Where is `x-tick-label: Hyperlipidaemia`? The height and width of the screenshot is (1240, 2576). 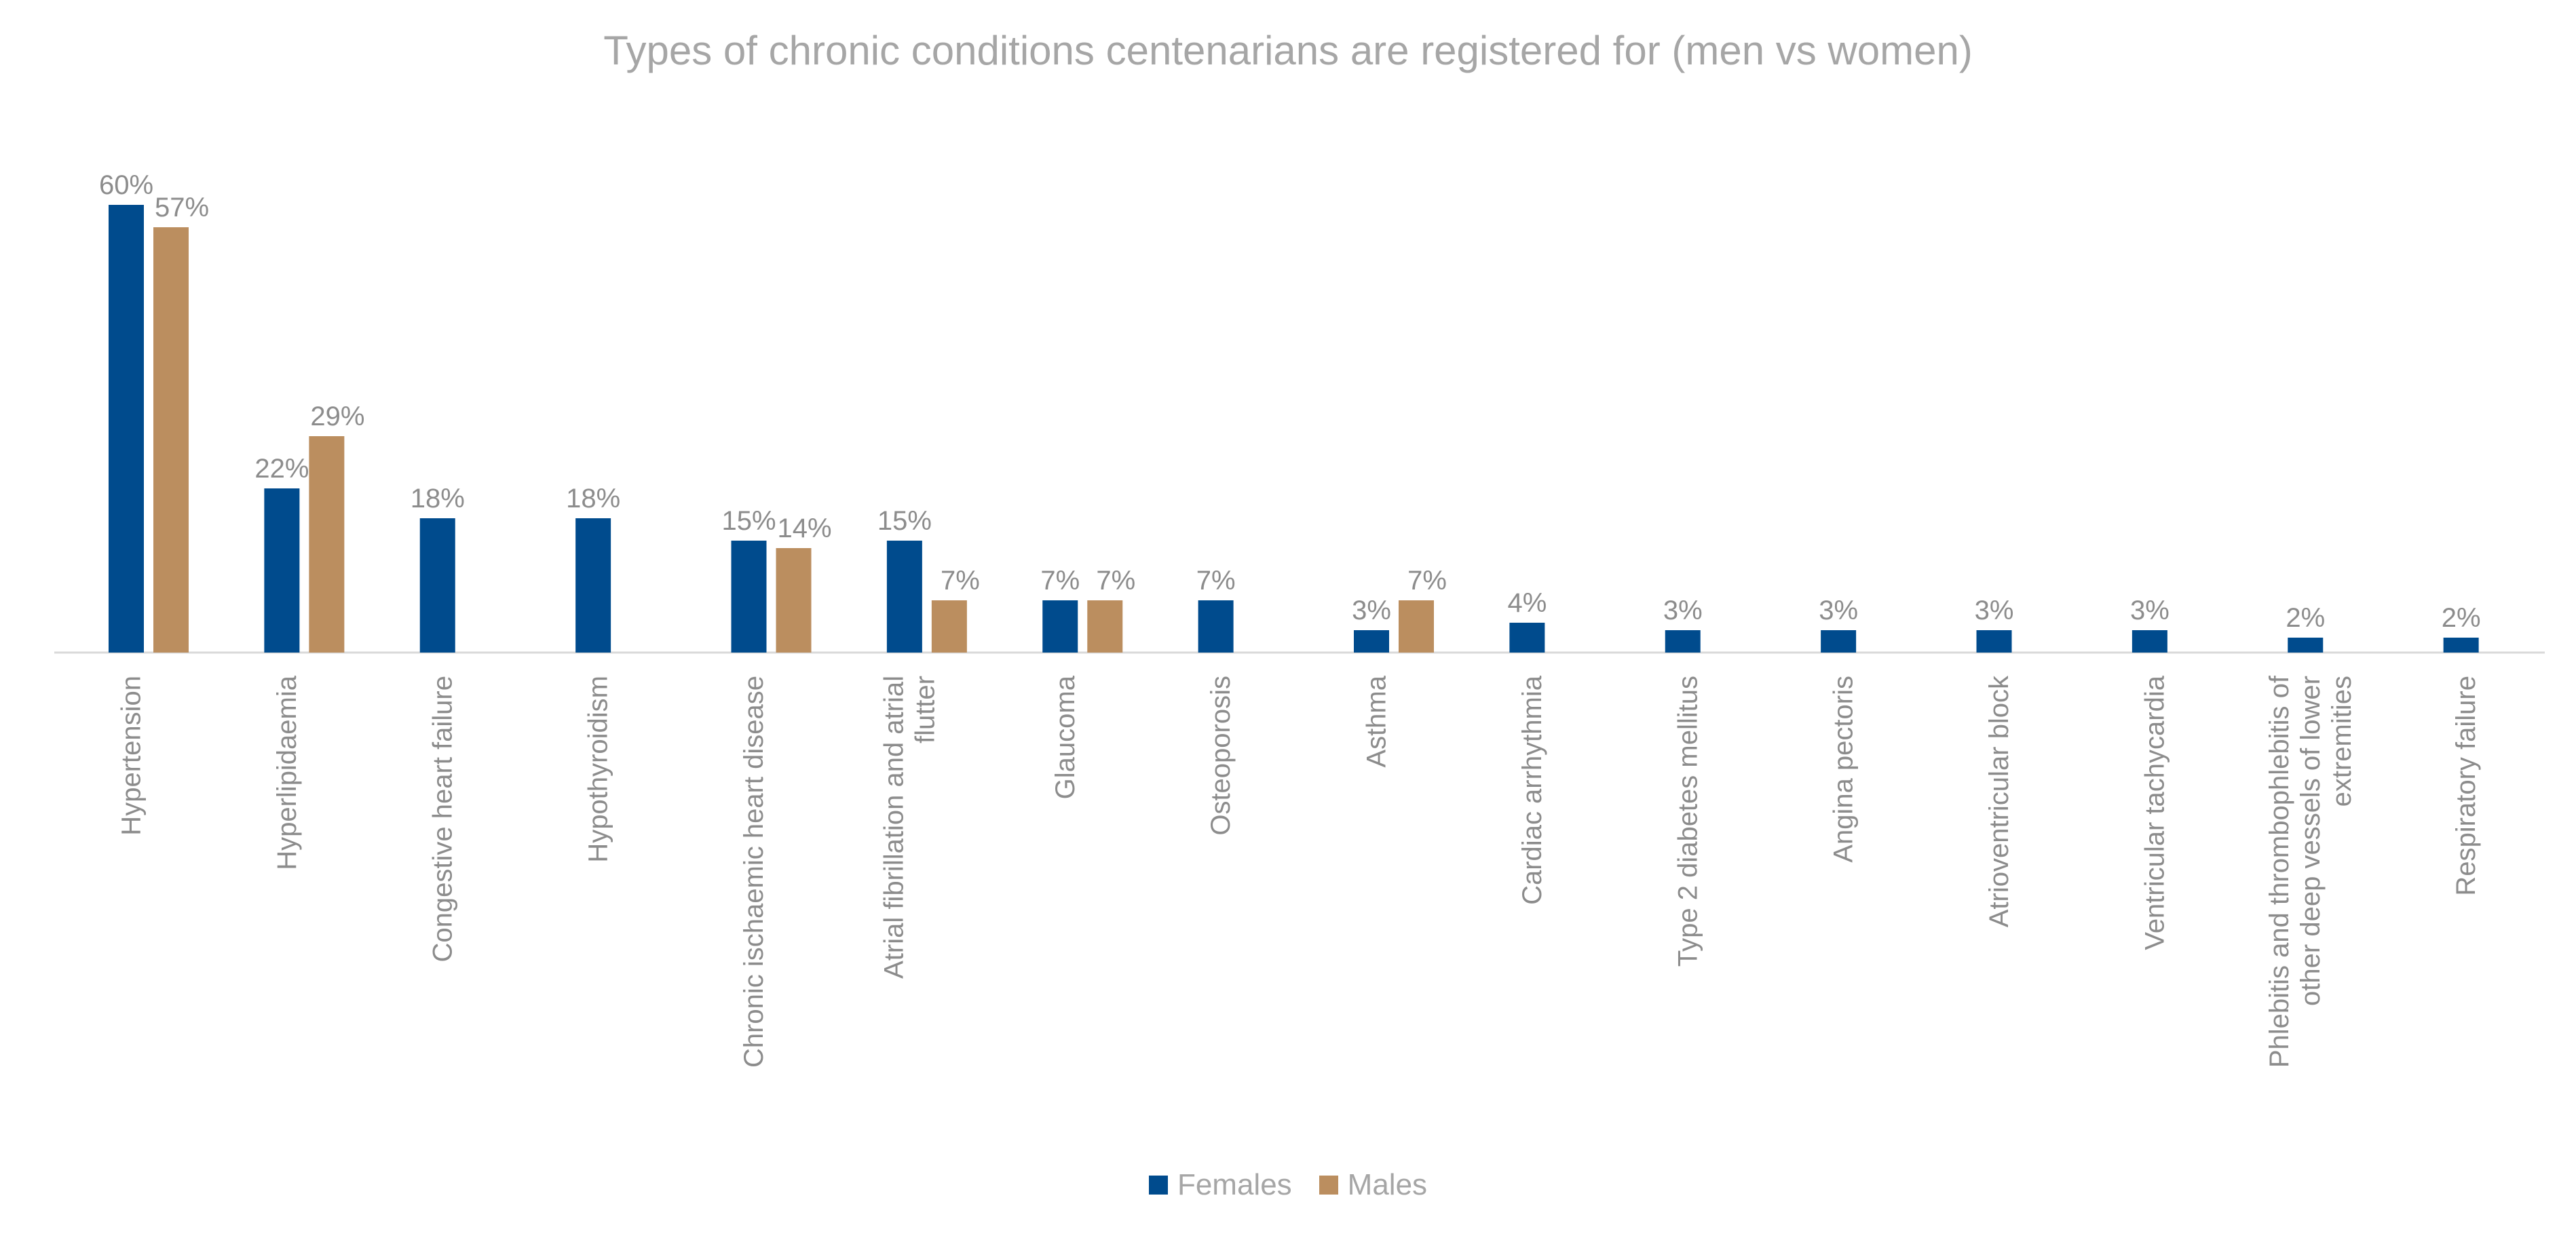
x-tick-label: Hyperlipidaemia is located at coordinates (287, 772).